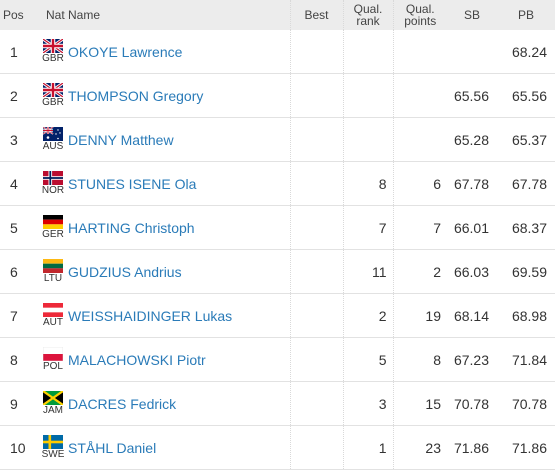  What do you see at coordinates (53, 442) in the screenshot?
I see `swe-flag-icon` at bounding box center [53, 442].